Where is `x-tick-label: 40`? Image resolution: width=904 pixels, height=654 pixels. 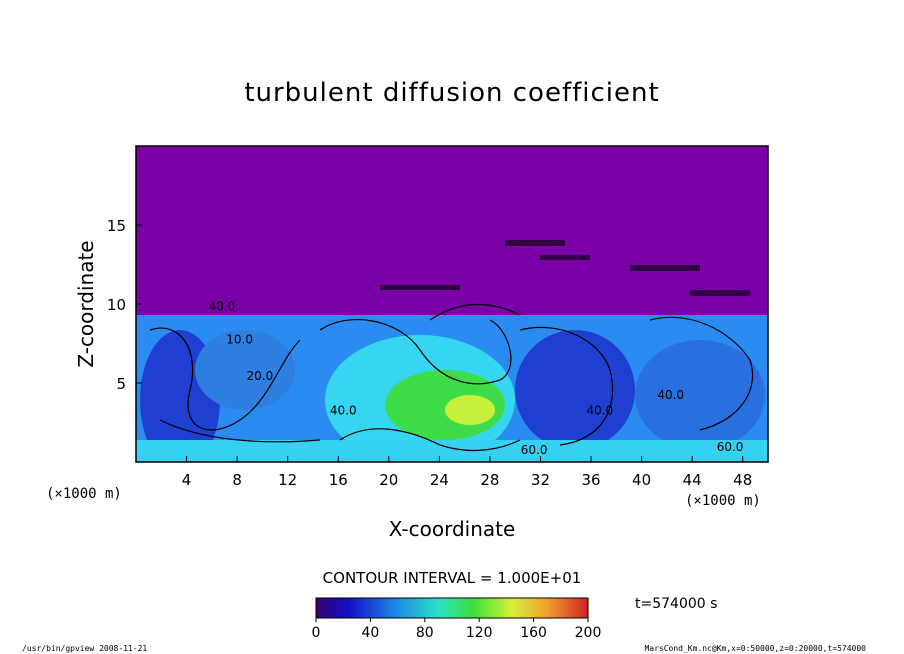
x-tick-label: 40 is located at coordinates (641, 480).